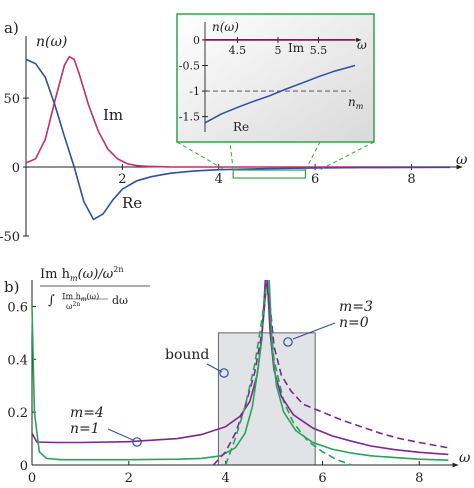 The image size is (474, 488). I want to click on inset-xtick-label: 5.5, so click(319, 50).